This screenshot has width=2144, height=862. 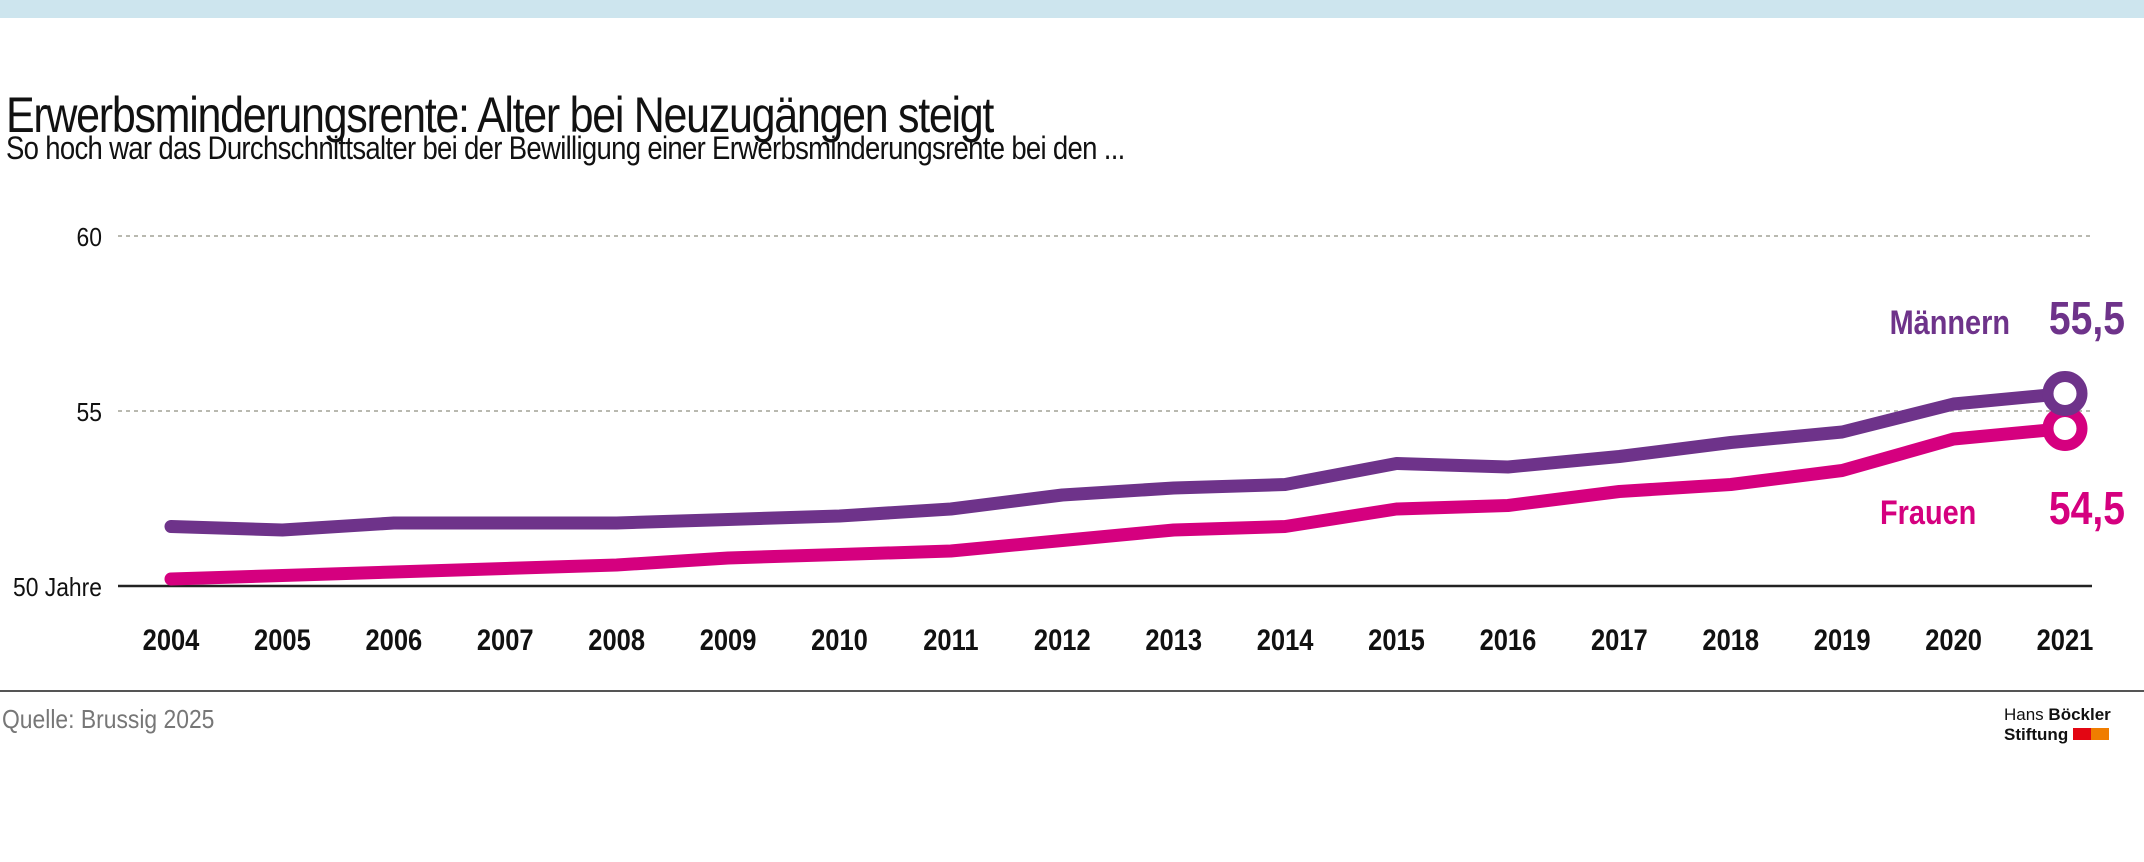 What do you see at coordinates (950, 639) in the screenshot?
I see `x-tick-label: 2011` at bounding box center [950, 639].